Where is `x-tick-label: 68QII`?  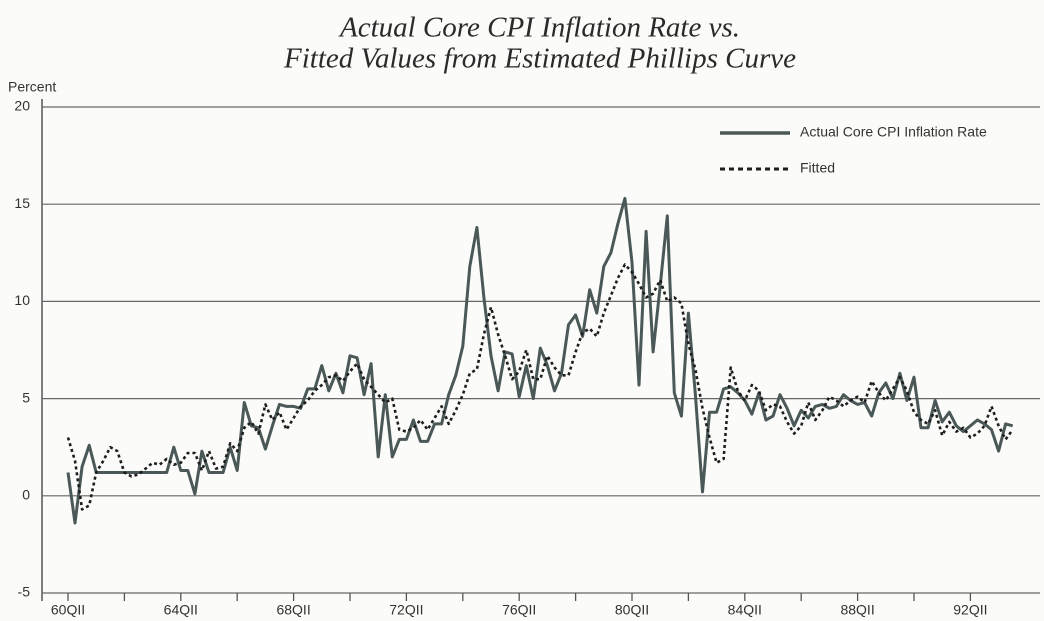
x-tick-label: 68QII is located at coordinates (293, 610).